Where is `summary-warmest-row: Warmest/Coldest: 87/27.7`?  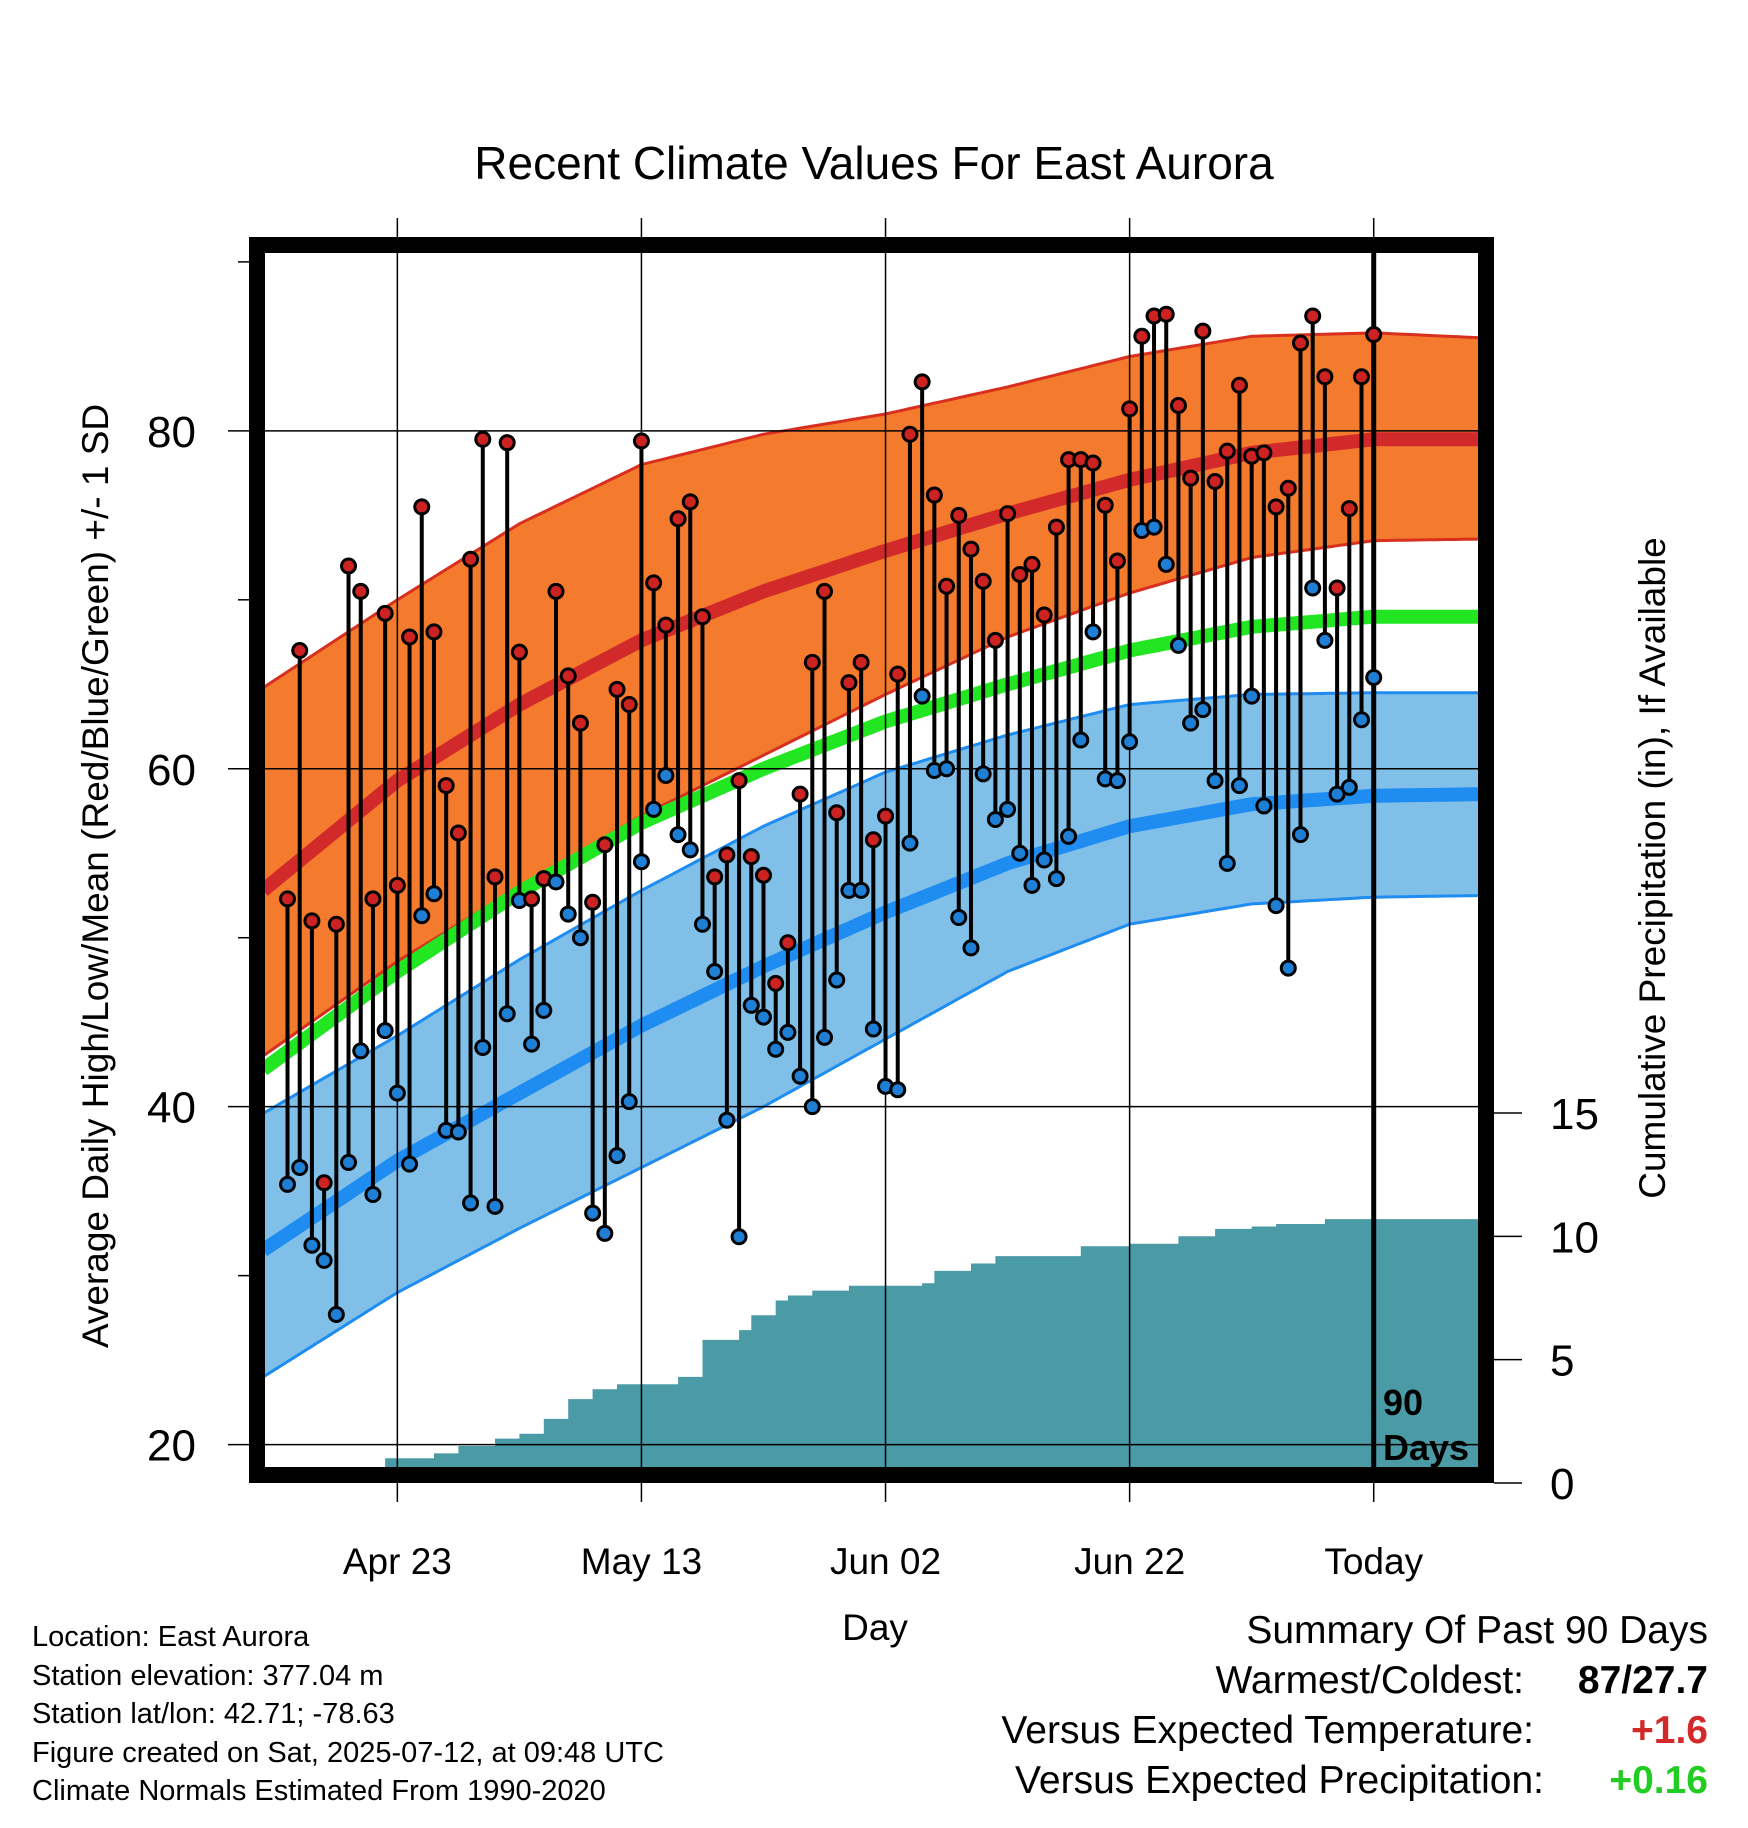
summary-warmest-row: Warmest/Coldest: 87/27.7 is located at coordinates (1354, 1681).